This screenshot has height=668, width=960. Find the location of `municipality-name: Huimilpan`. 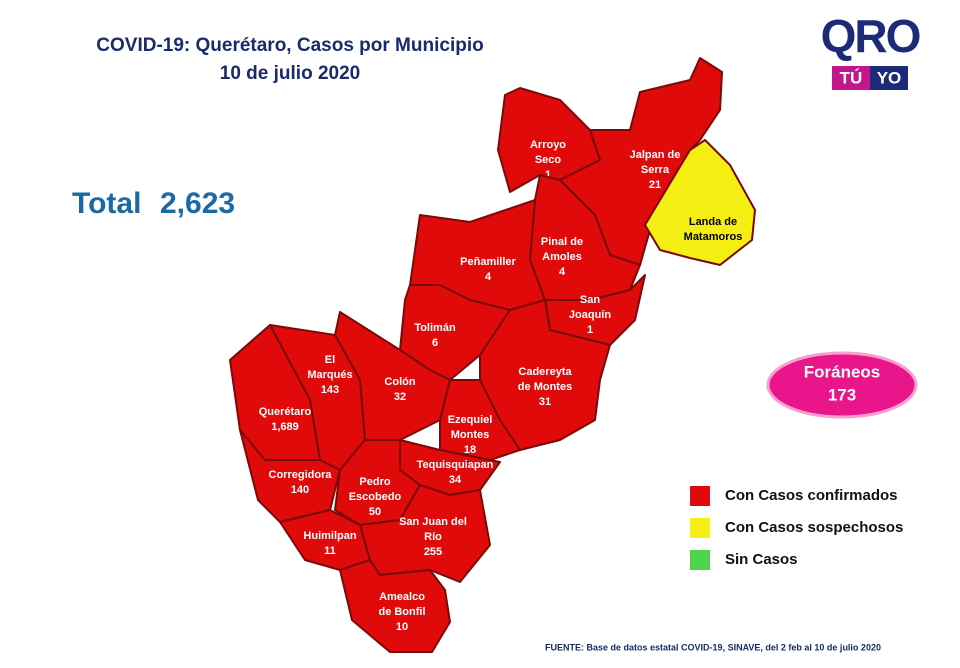

municipality-name: Huimilpan is located at coordinates (329, 536).